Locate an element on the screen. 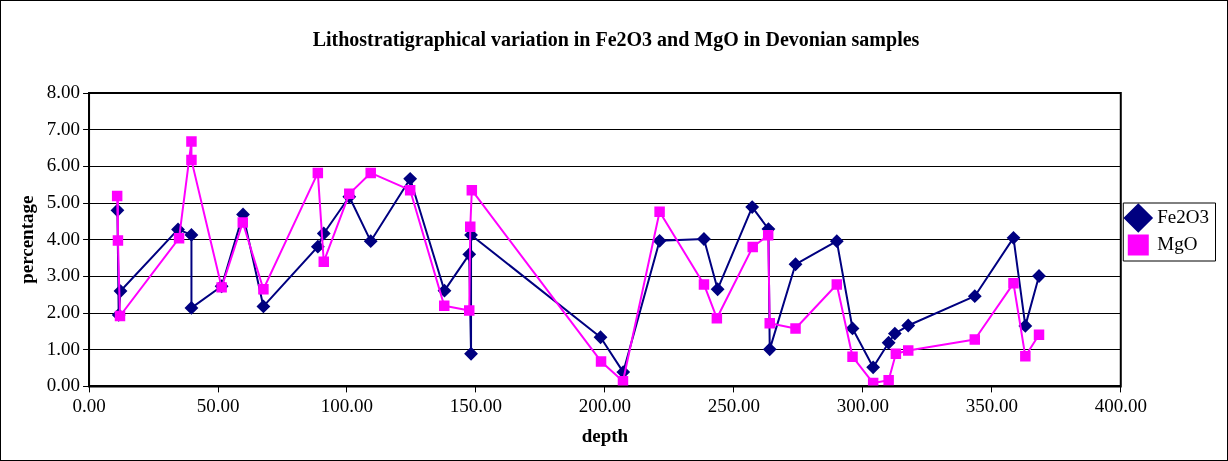 The image size is (1228, 461). legend-label: MgO is located at coordinates (1177, 243).